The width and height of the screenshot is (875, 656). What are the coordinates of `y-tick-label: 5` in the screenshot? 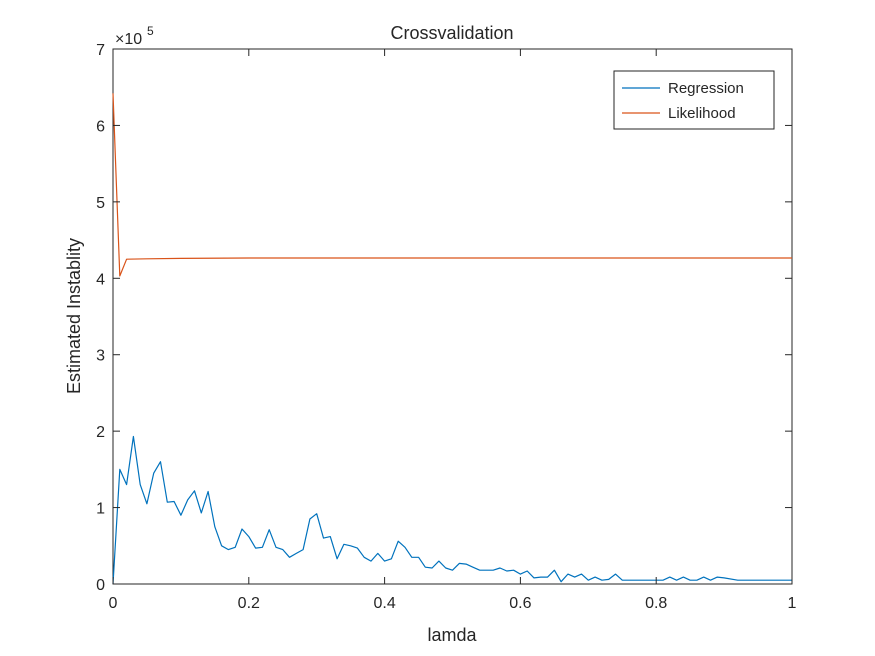 It's located at (100, 203).